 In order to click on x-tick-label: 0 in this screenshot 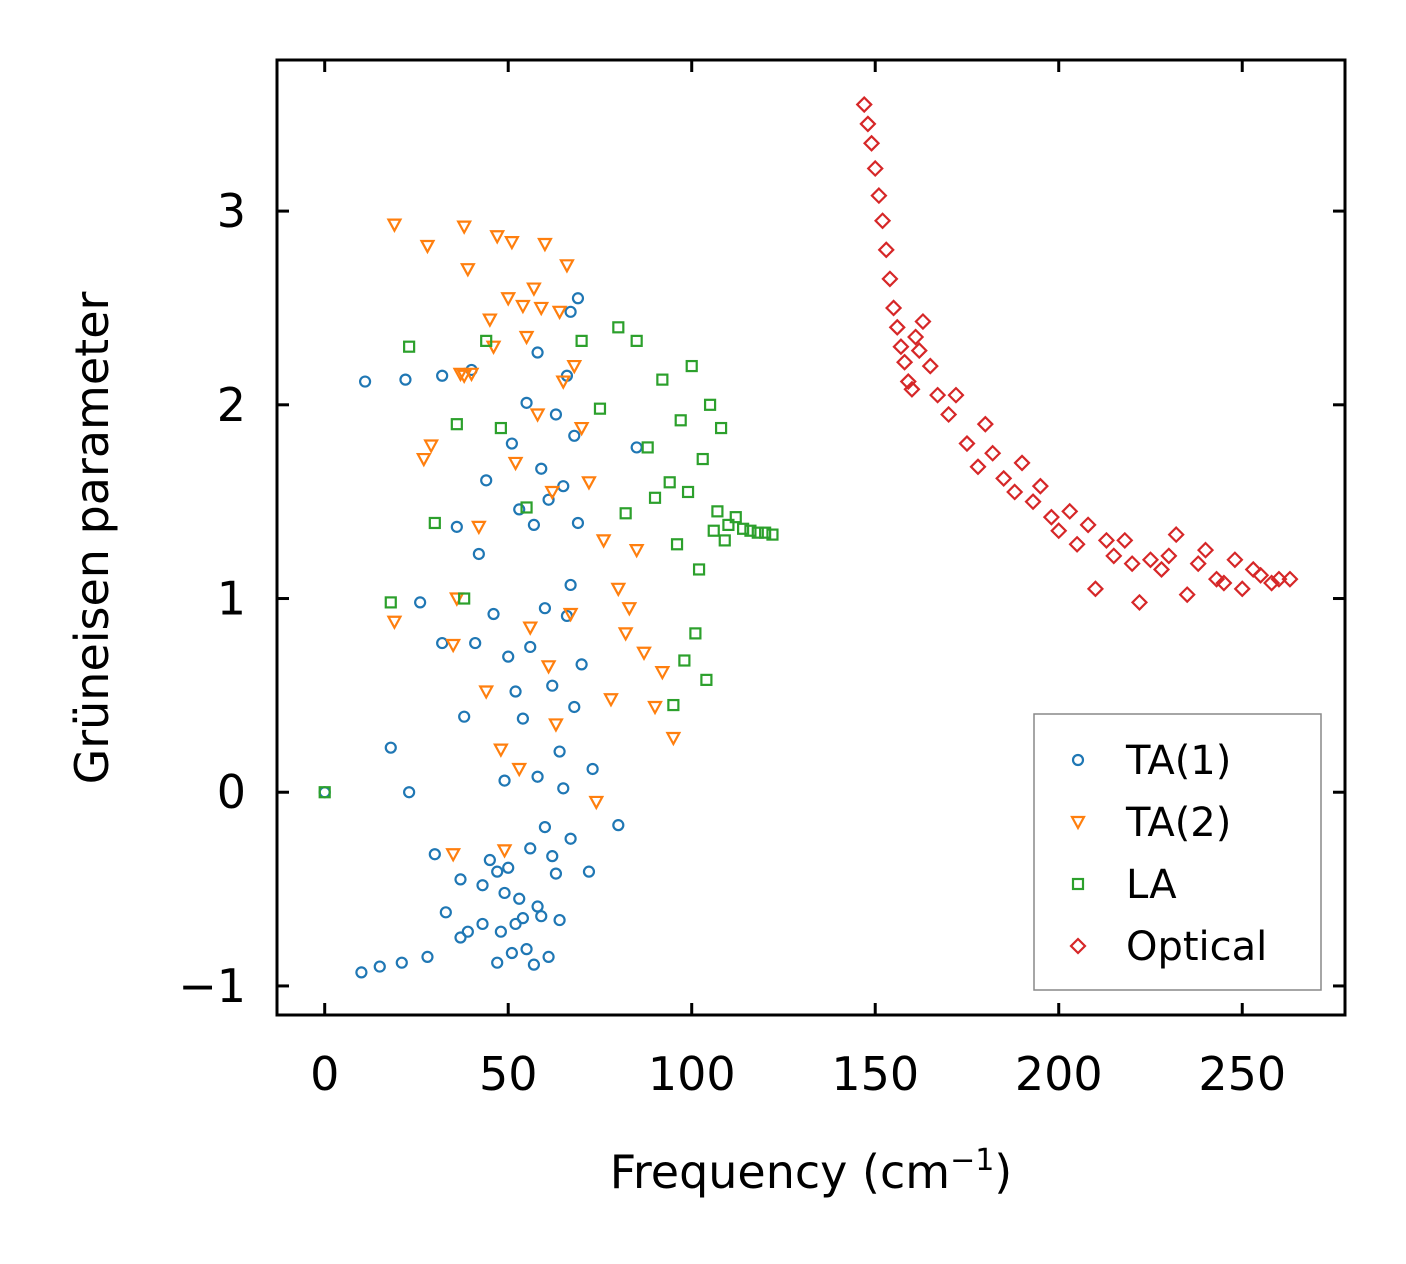, I will do `click(324, 1074)`.